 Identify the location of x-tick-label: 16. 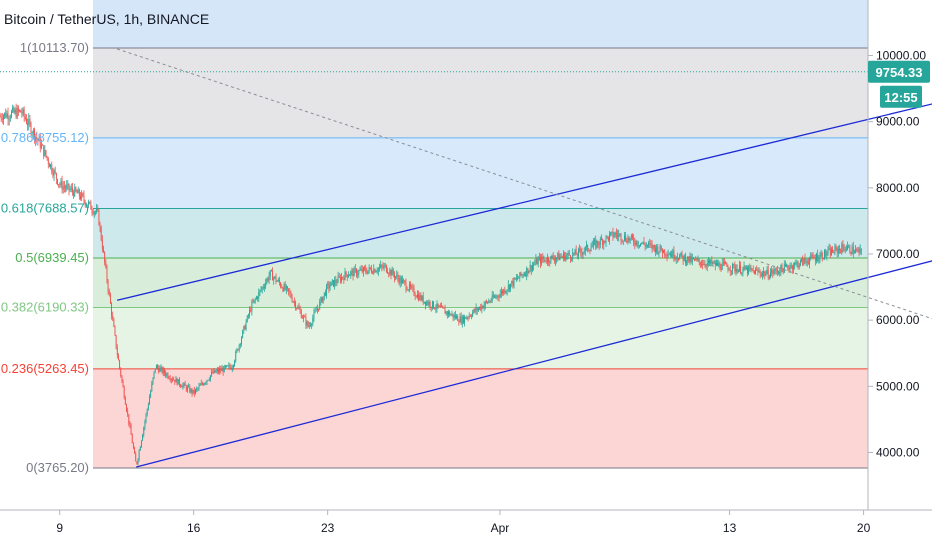
(194, 528).